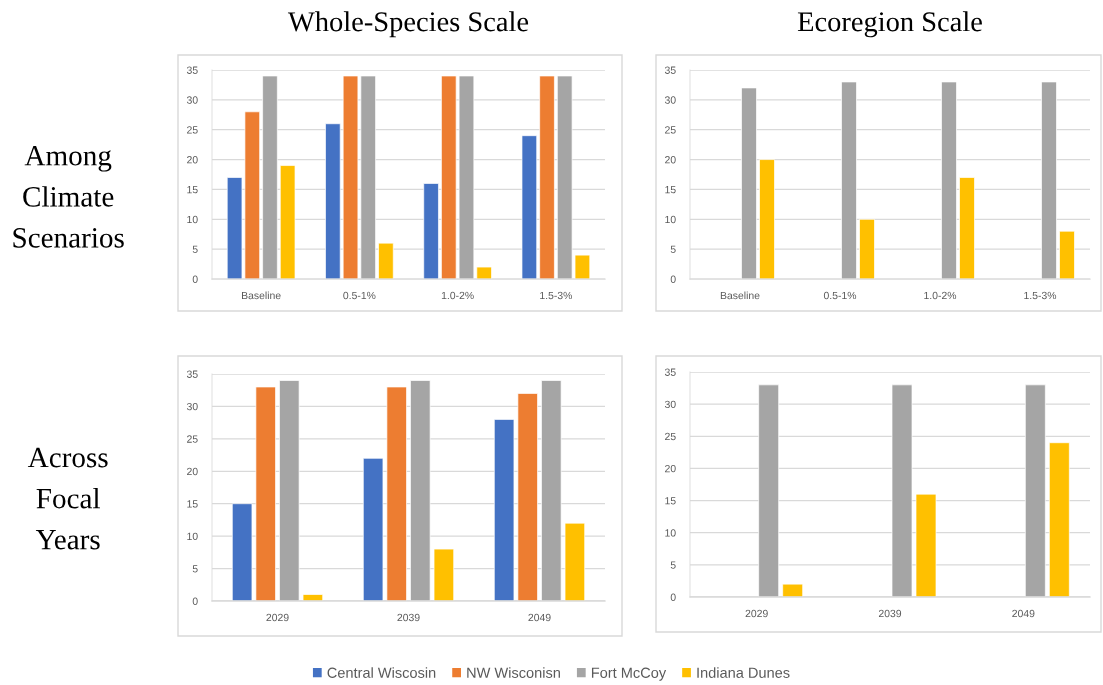 Image resolution: width=1103 pixels, height=685 pixels. I want to click on legend-label: Fort McCoy, so click(629, 674).